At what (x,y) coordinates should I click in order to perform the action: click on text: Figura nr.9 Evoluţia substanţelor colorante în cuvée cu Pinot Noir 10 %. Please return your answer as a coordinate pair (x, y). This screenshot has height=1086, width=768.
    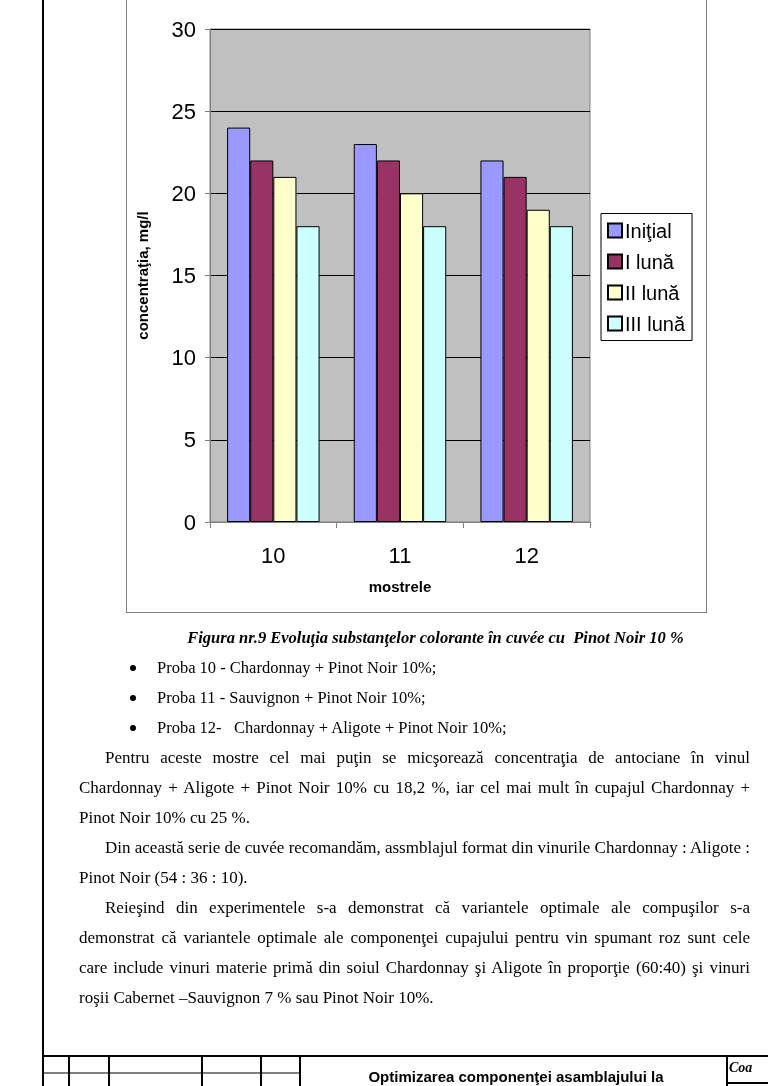
    Looking at the image, I should click on (435, 638).